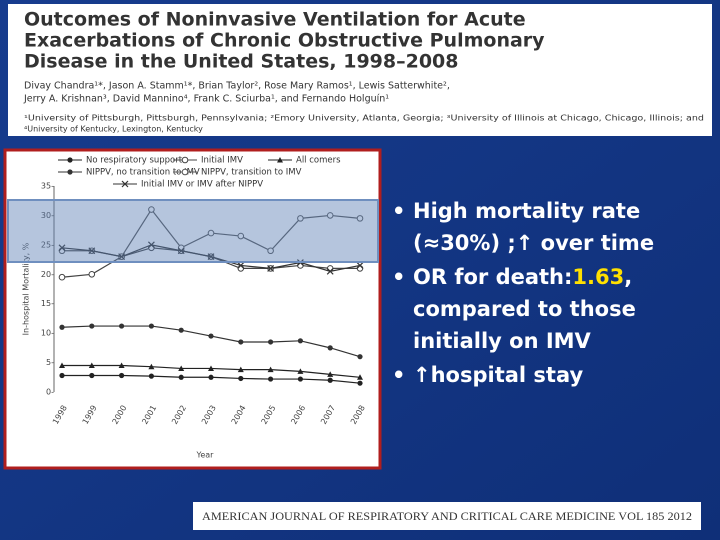 This screenshot has height=540, width=720. I want to click on highlight-band, so click(193, 231).